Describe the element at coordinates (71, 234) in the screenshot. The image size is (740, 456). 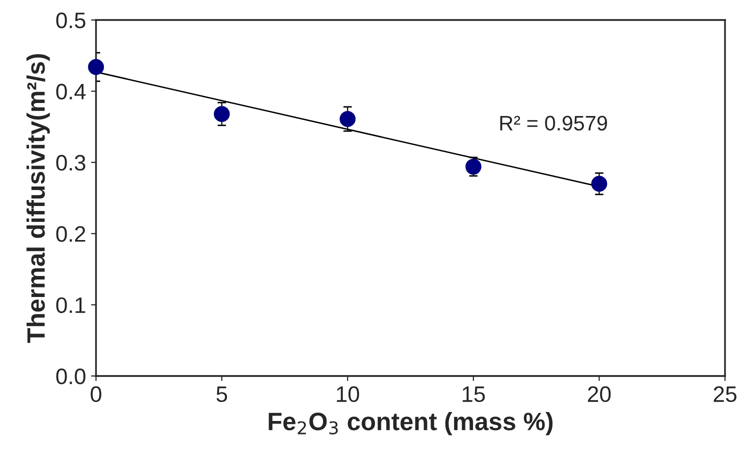
I see `y-tick-label: 0.2` at that location.